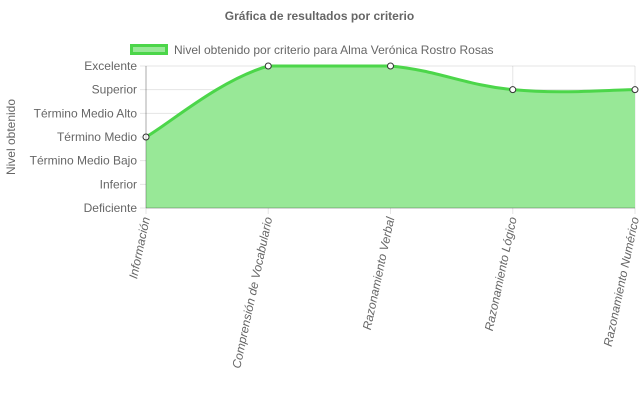 The width and height of the screenshot is (639, 411). Describe the element at coordinates (620, 281) in the screenshot. I see `x-tick-label: Razonamiento Numérico` at that location.